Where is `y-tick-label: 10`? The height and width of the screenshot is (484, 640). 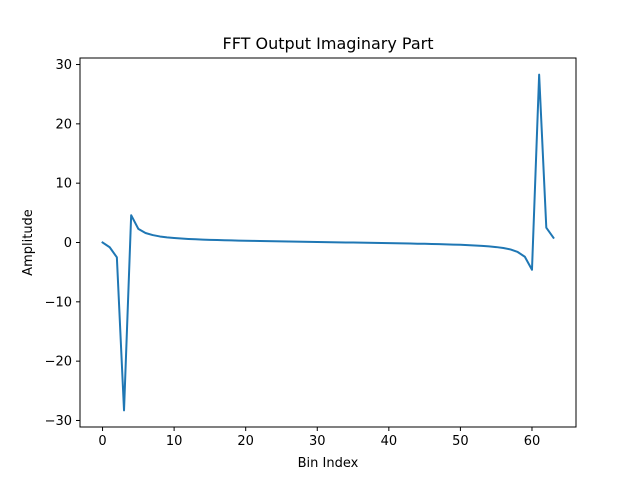
y-tick-label: 10 is located at coordinates (63, 184).